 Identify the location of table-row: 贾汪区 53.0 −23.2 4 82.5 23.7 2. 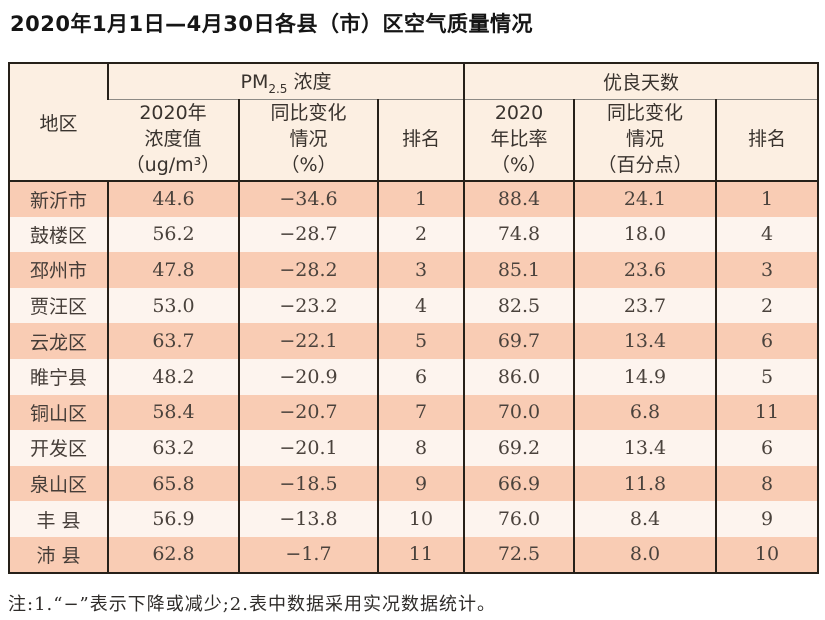
(414, 305).